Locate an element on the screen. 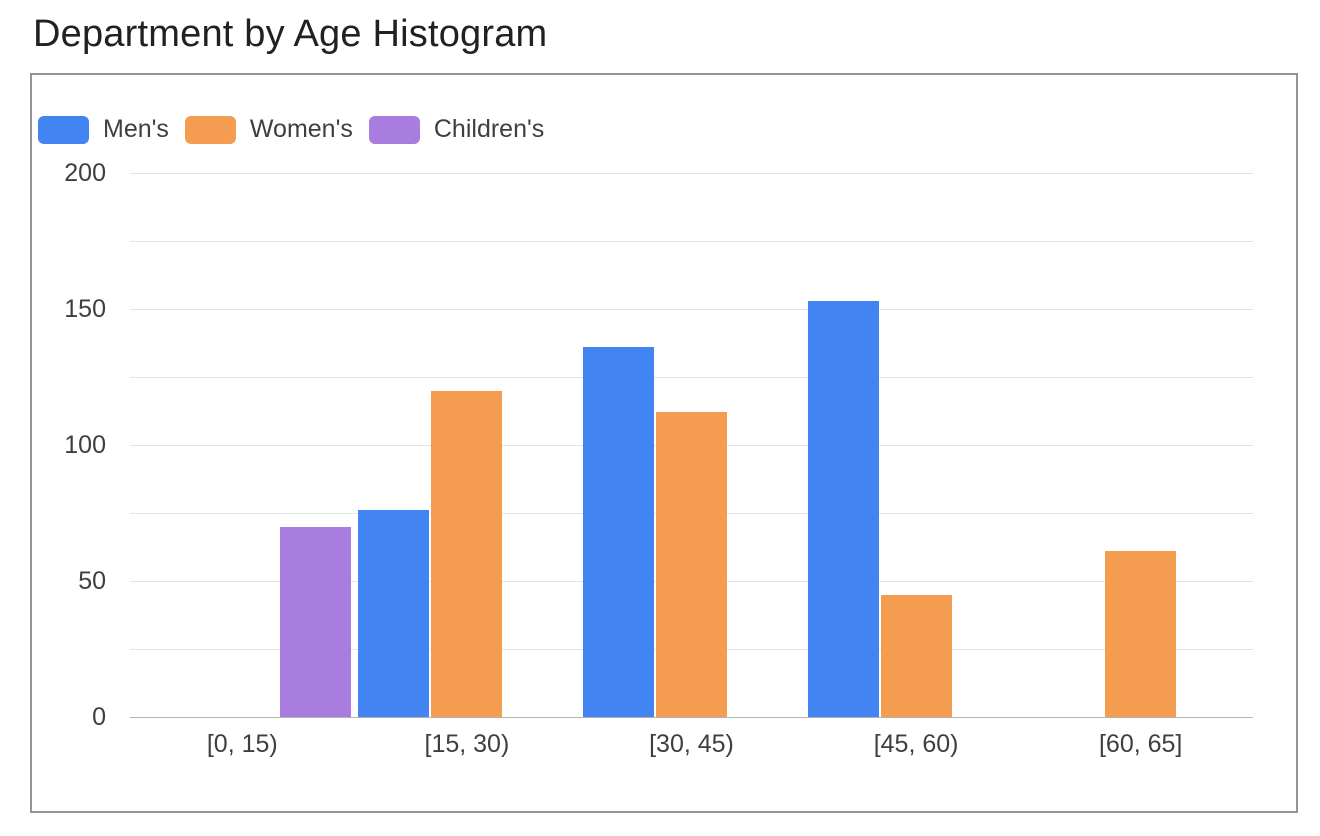  legend-item-children-s: Children's is located at coordinates (456, 129).